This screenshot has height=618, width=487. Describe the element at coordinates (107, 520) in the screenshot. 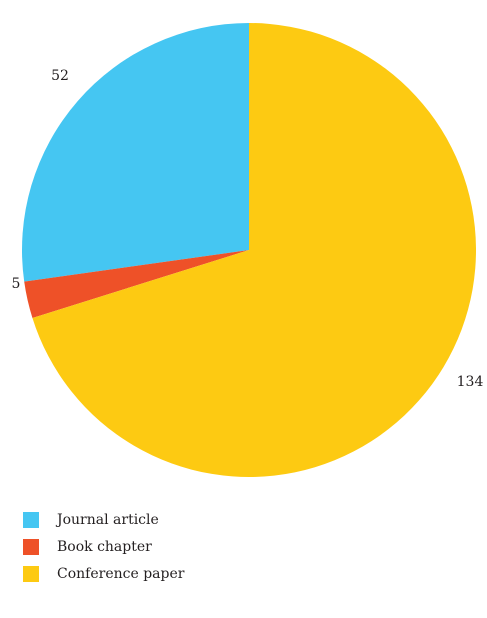

I see `legend-label-journal-article: Journal article` at that location.